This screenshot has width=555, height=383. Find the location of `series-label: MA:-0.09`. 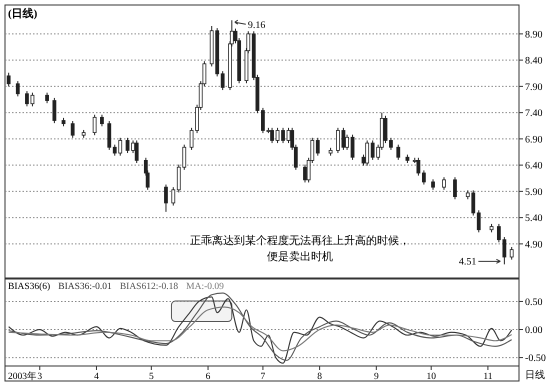

series-label: MA:-0.09 is located at coordinates (205, 287).